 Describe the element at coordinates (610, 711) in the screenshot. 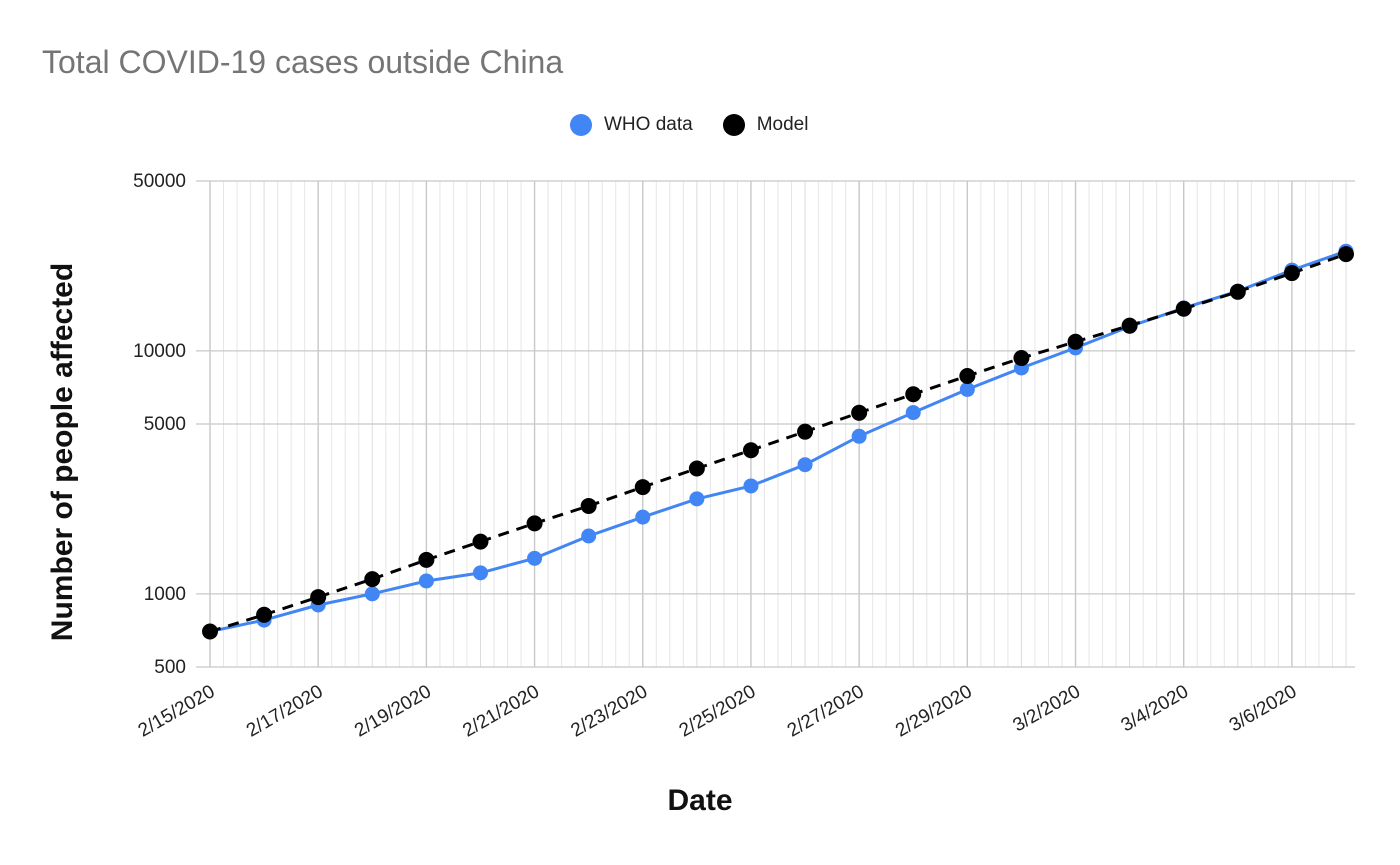

I see `x-tick-label: 2/23/2020` at that location.